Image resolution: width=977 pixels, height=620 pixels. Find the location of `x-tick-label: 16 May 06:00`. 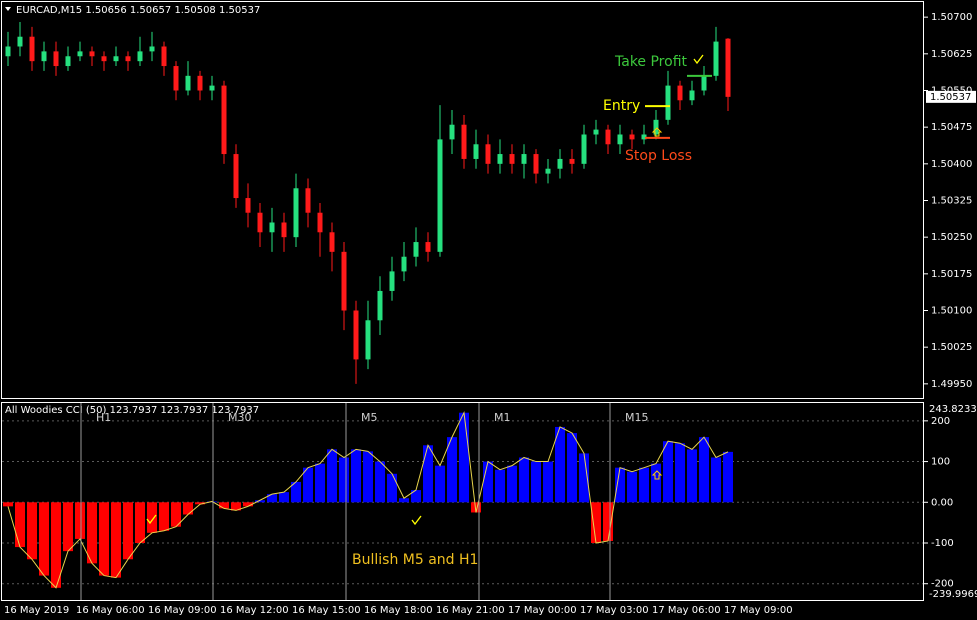

x-tick-label: 16 May 06:00 is located at coordinates (110, 610).